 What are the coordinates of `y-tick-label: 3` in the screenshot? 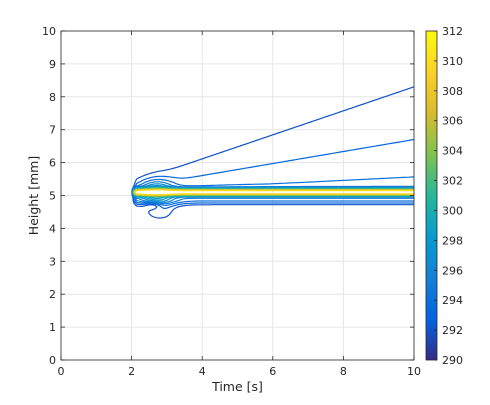 It's located at (52, 261).